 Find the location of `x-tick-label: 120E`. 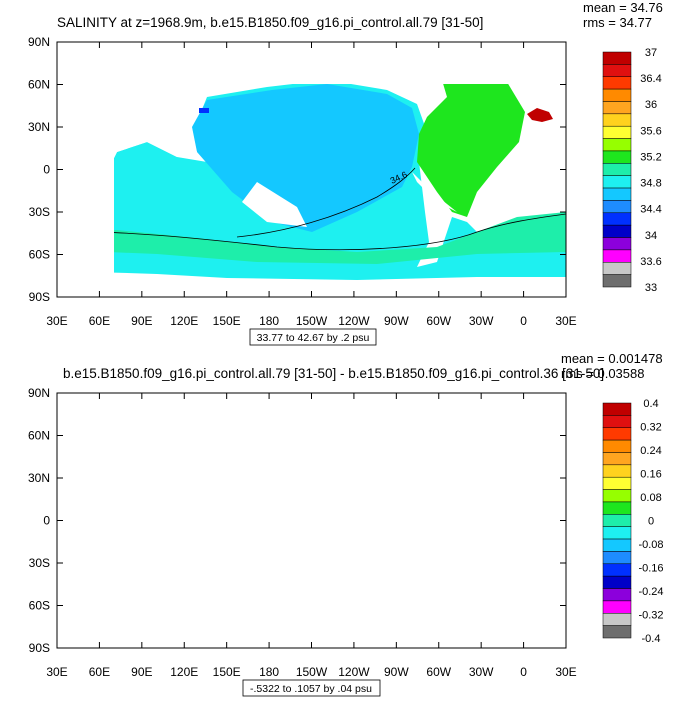

x-tick-label: 120E is located at coordinates (184, 321).